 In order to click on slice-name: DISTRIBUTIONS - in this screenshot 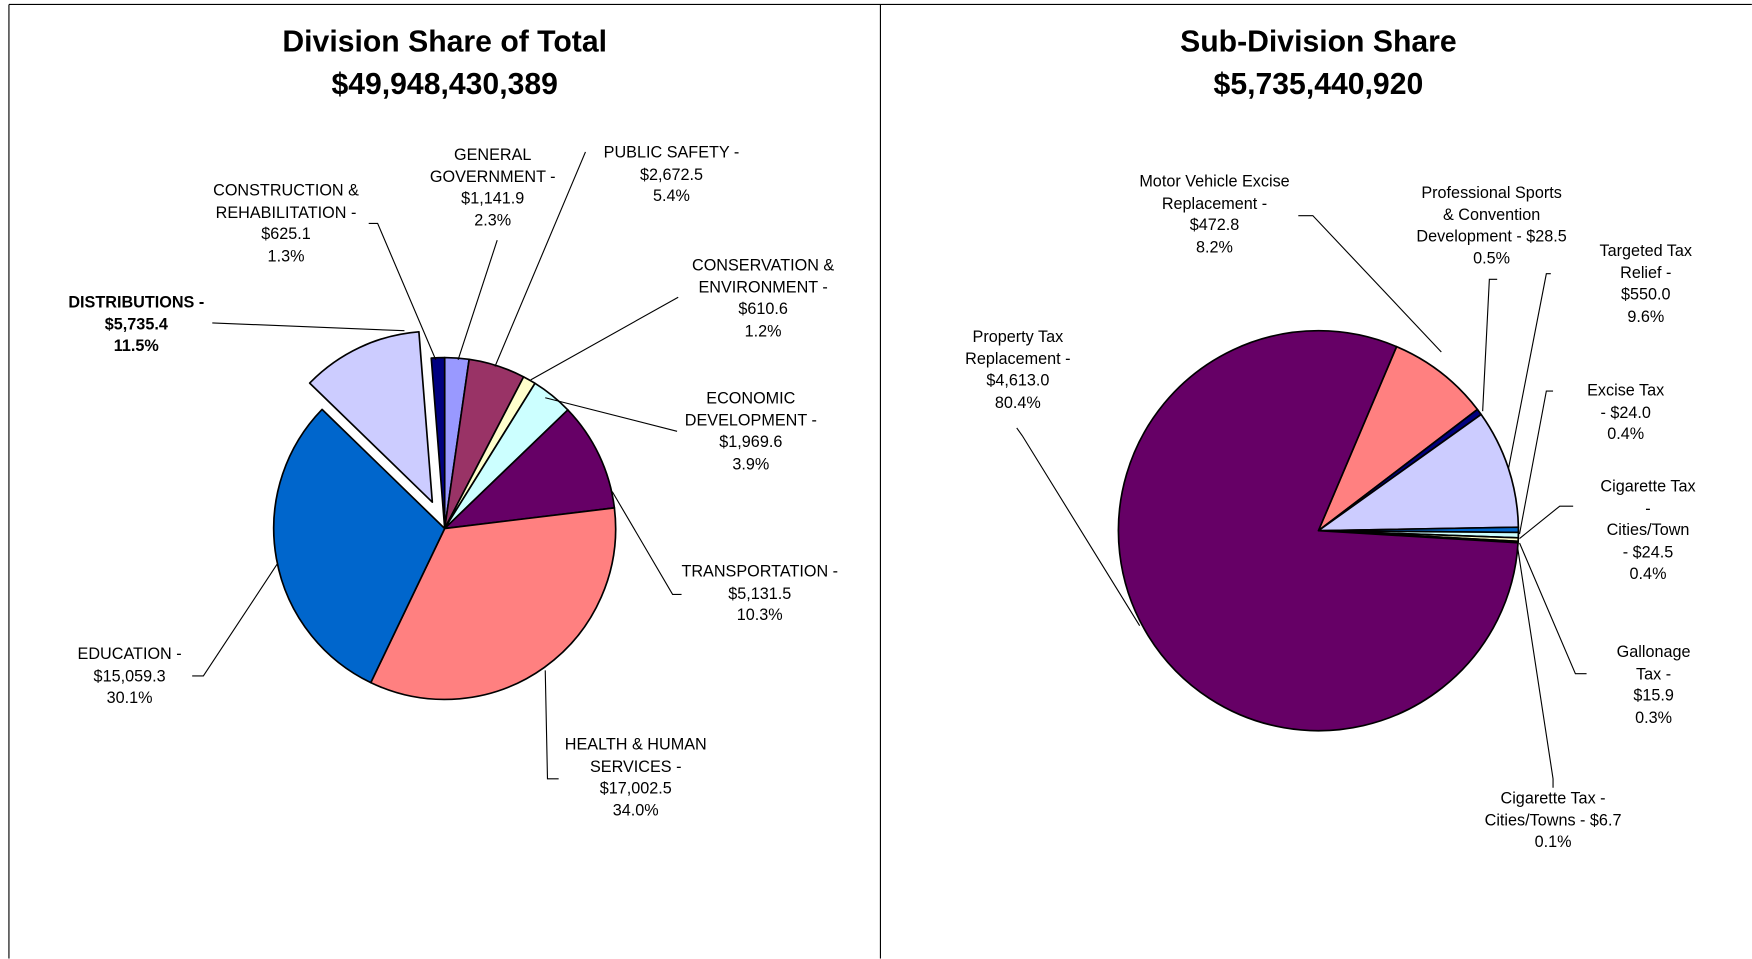, I will do `click(136, 302)`.